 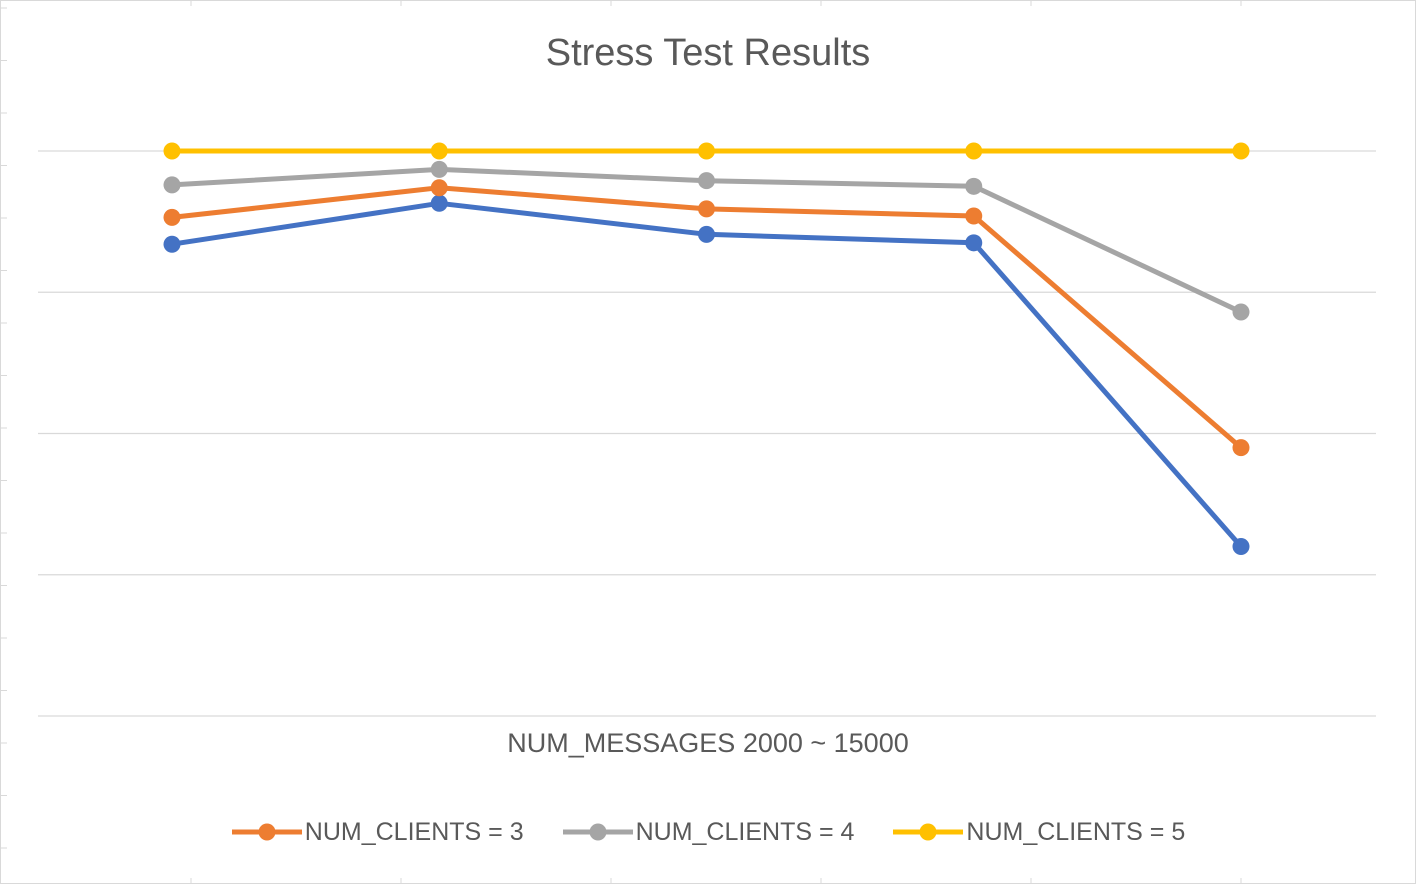 I want to click on legend-item: NUM_CLIENTS = 5, so click(x=1038, y=832).